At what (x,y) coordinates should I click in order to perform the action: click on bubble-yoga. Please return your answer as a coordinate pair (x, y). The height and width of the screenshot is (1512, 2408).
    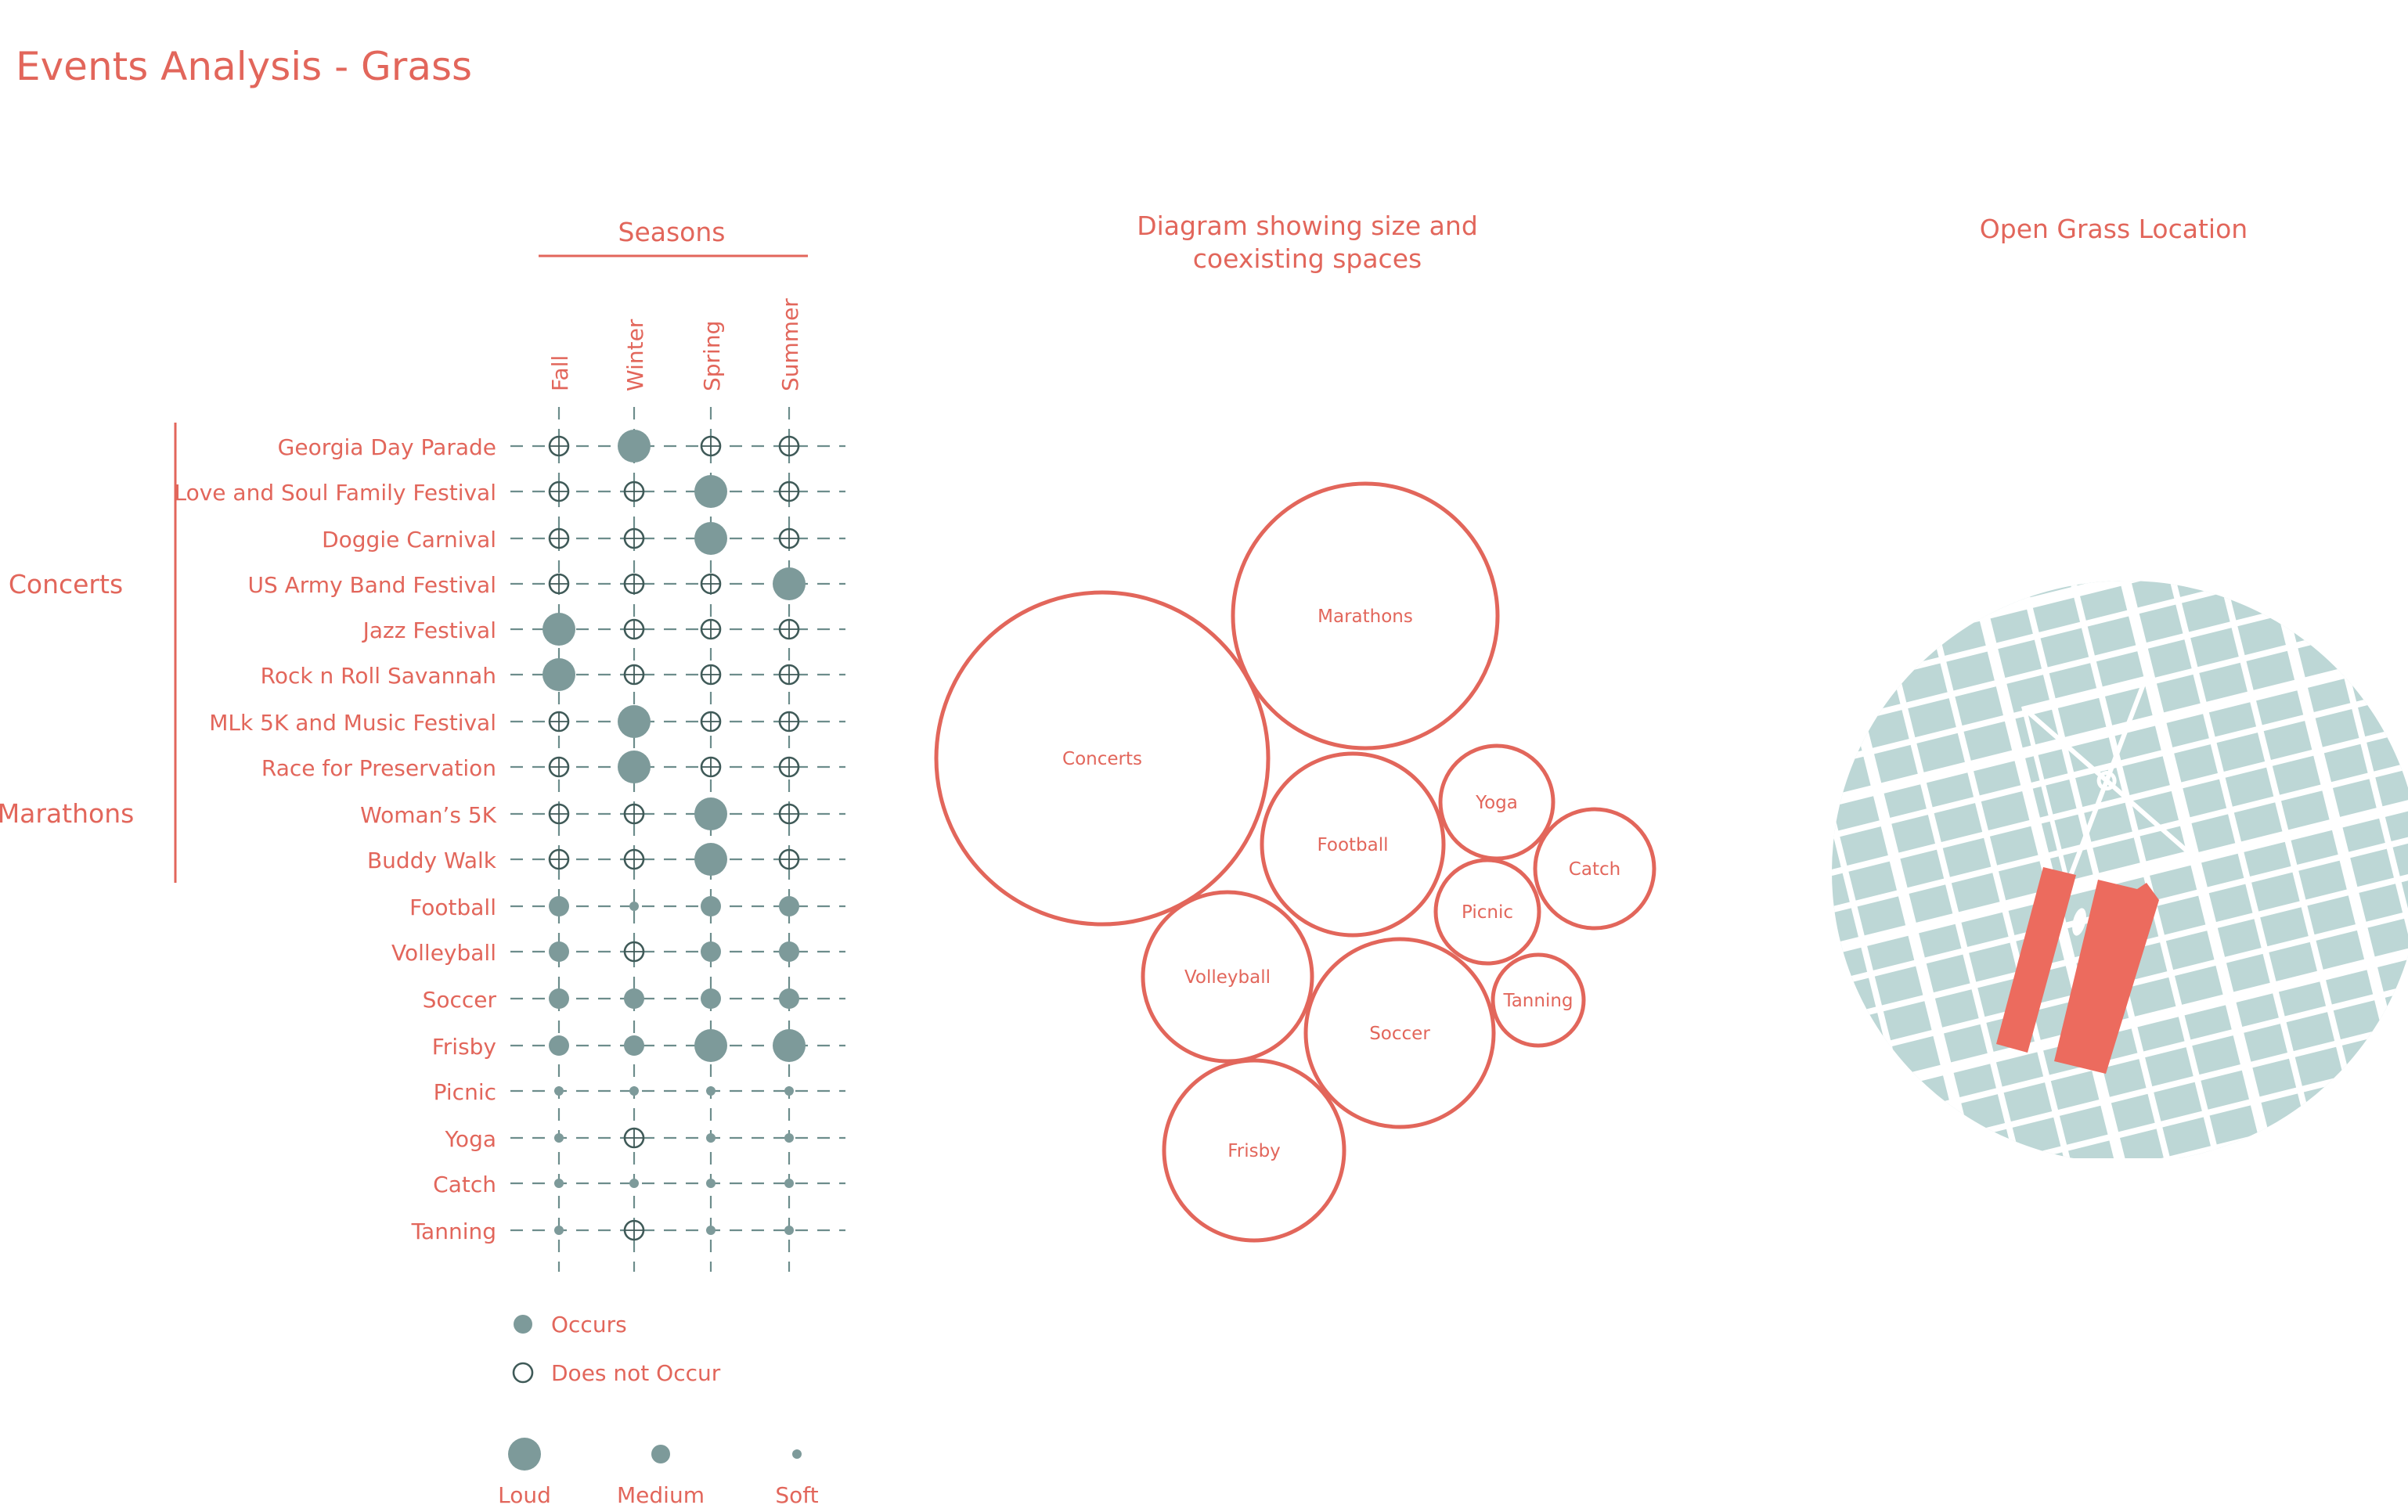
    Looking at the image, I should click on (1496, 802).